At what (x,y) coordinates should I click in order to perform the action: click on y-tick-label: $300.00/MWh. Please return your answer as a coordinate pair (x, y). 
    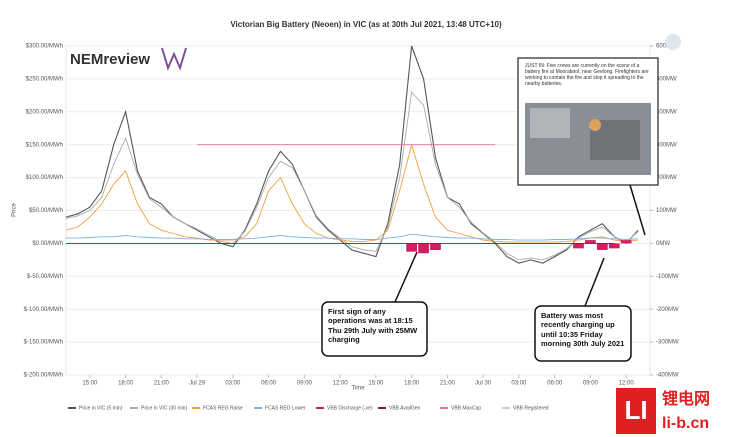
    Looking at the image, I should click on (44, 47).